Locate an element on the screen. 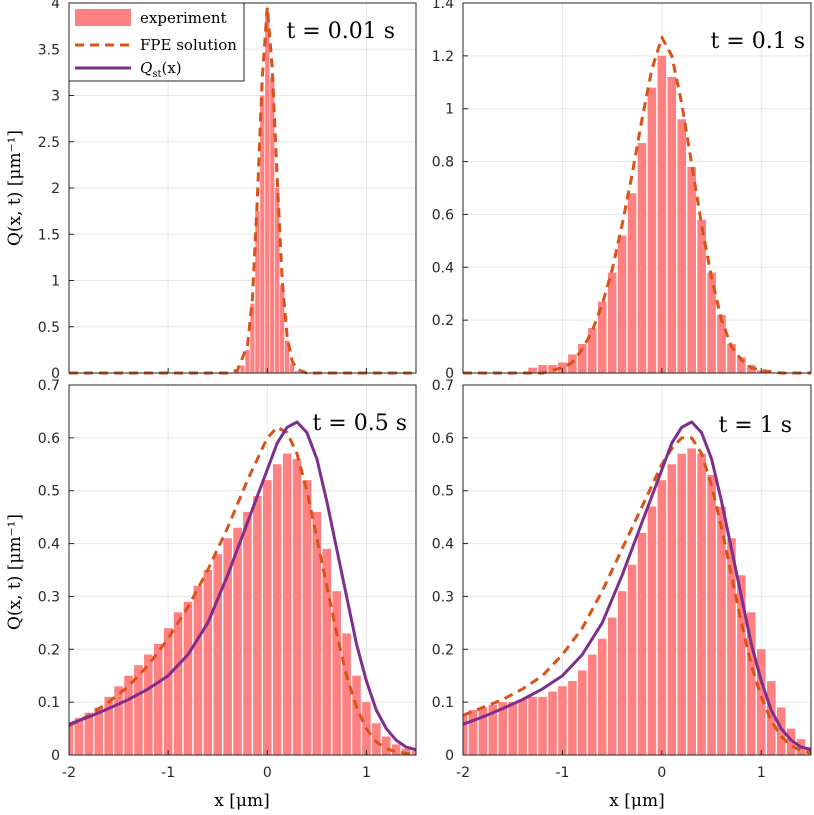  experiment-bars is located at coordinates (647, 214).